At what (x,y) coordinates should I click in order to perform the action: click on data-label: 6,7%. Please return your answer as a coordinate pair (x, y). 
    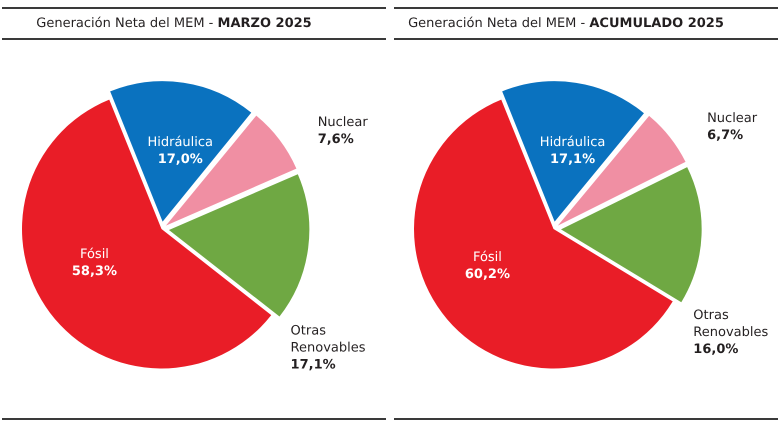
    Looking at the image, I should click on (725, 136).